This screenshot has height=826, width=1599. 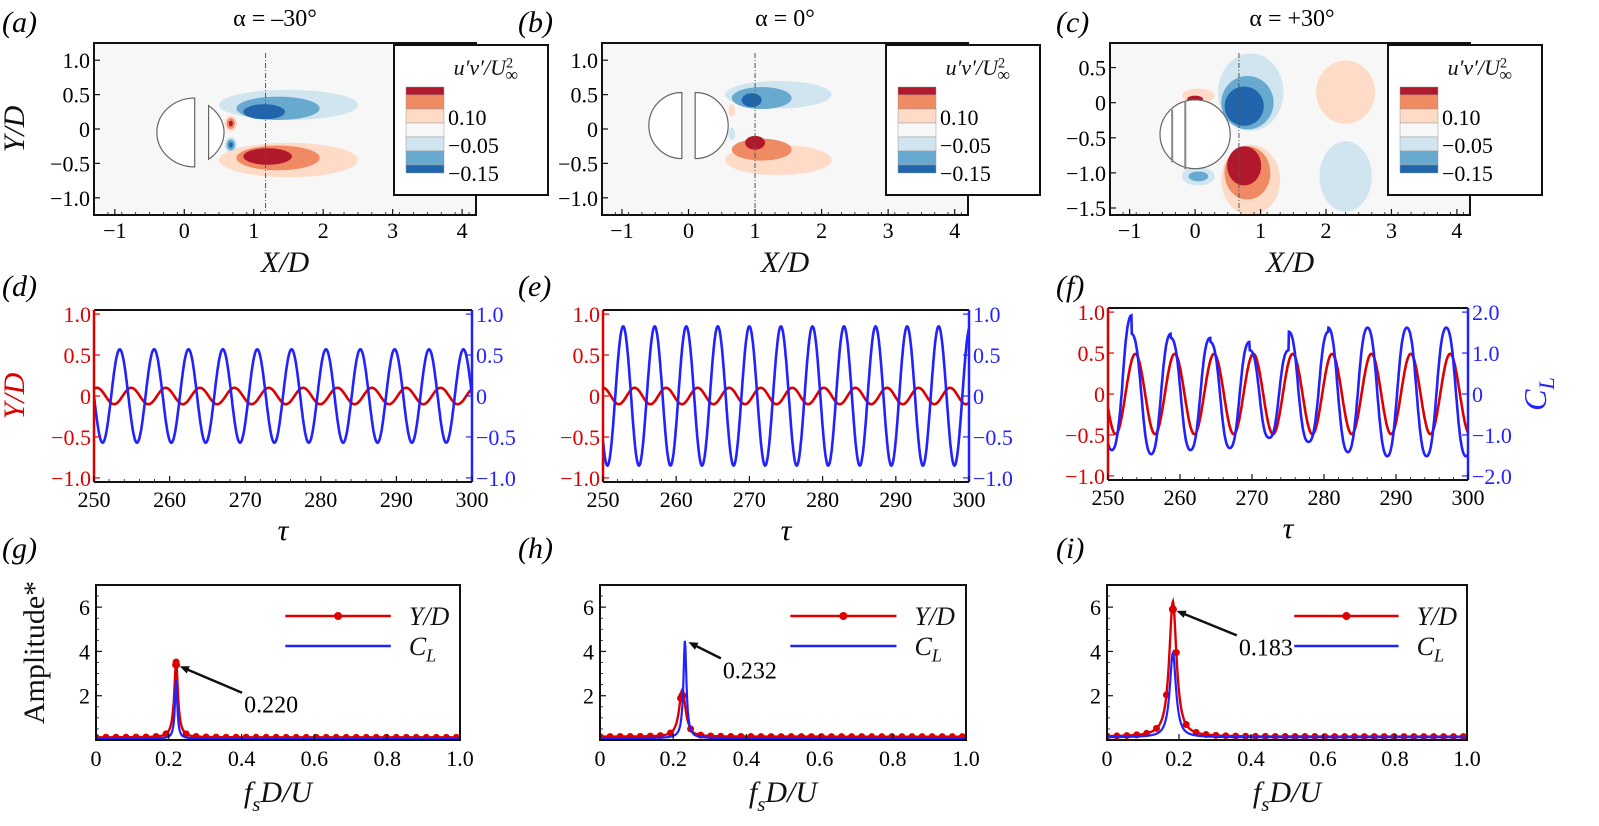 I want to click on splitter-arc-shape, so click(x=216, y=132).